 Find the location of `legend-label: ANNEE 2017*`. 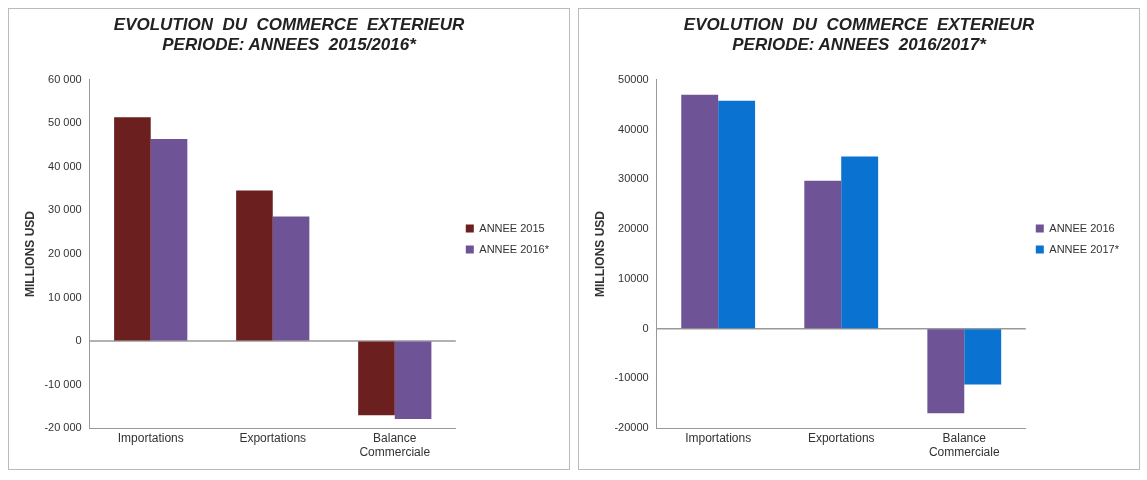

legend-label: ANNEE 2017* is located at coordinates (1084, 248).